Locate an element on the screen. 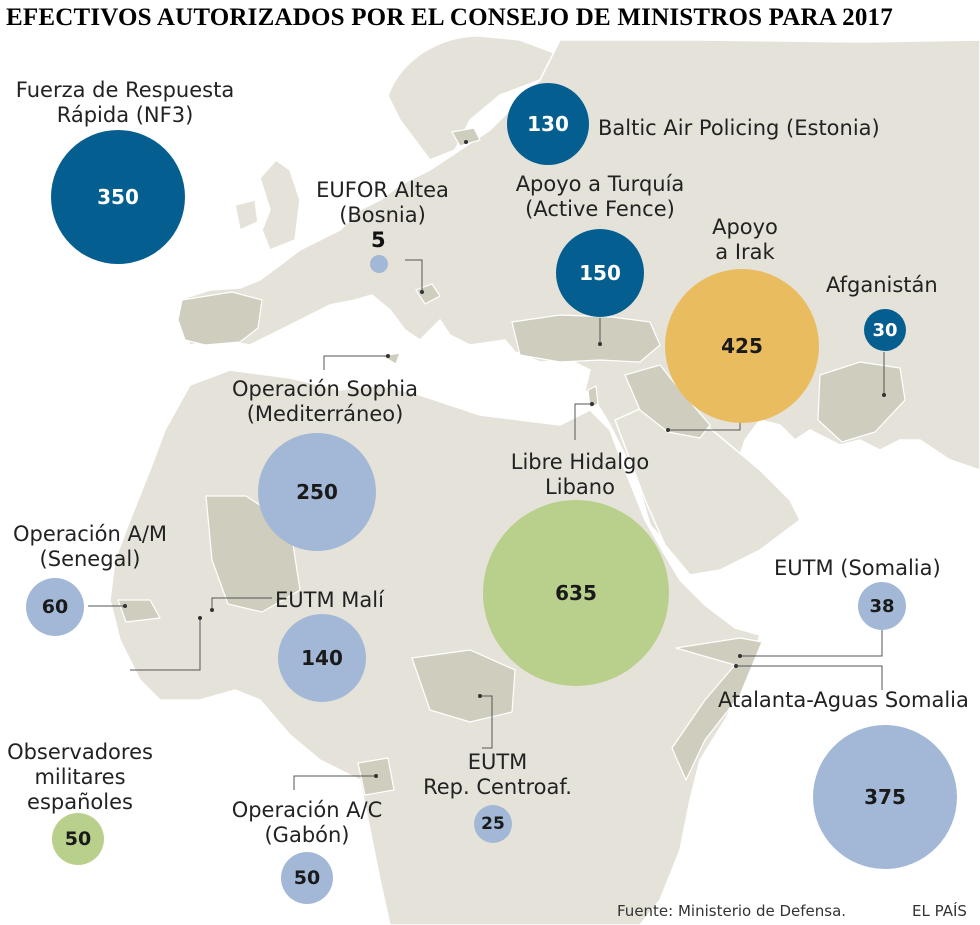 Image resolution: width=980 pixels, height=925 pixels. scandinavia-landmass is located at coordinates (474, 98).